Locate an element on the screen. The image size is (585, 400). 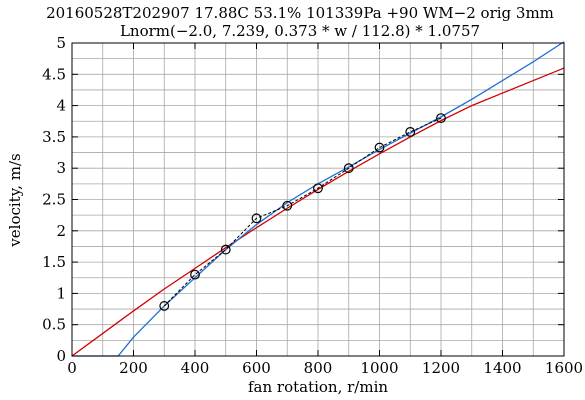
y-tick-label: 4 is located at coordinates (61, 106).